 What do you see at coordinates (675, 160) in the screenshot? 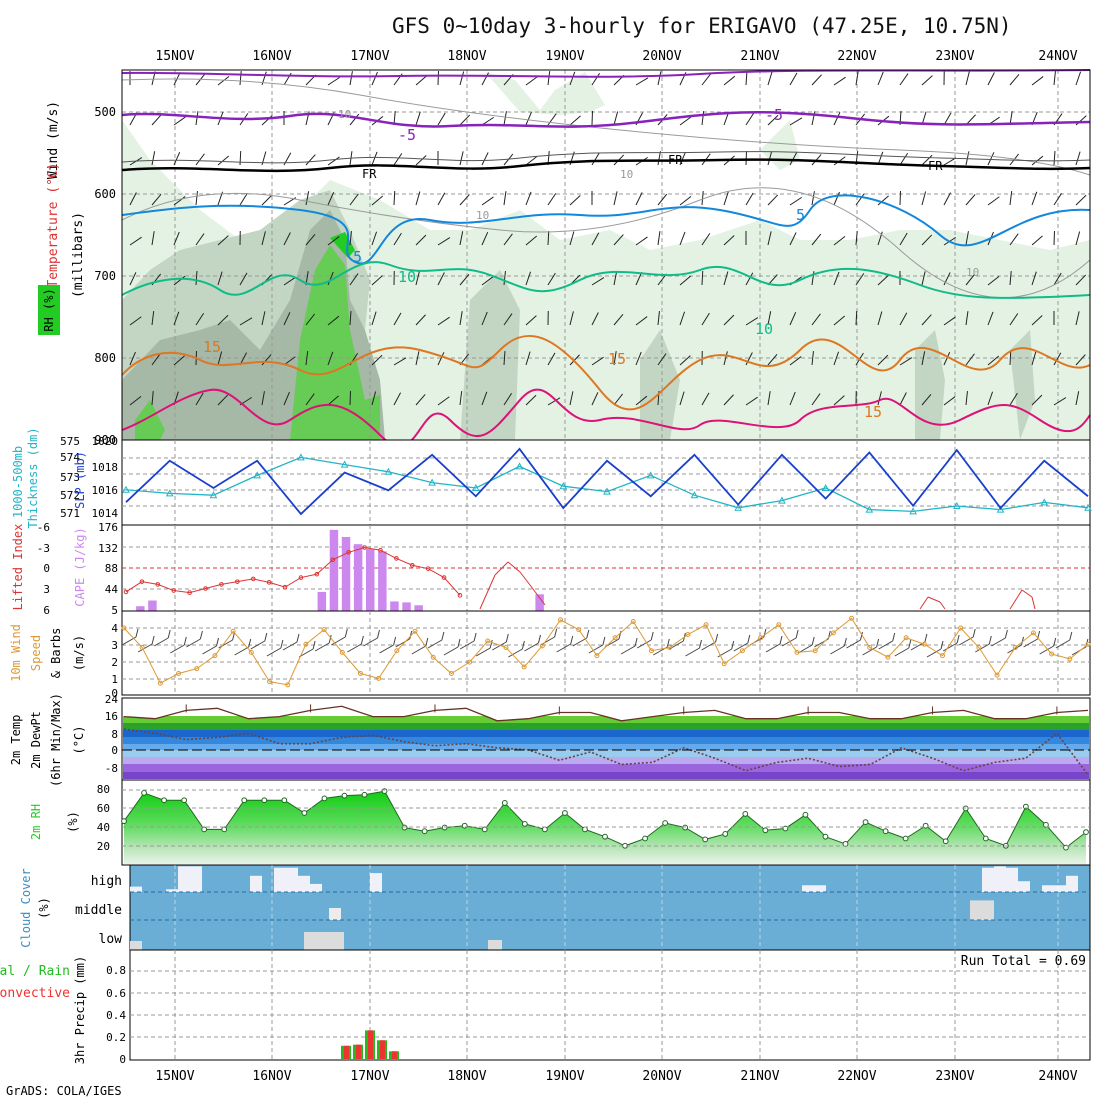
I see `contour-label: FR` at bounding box center [675, 160].